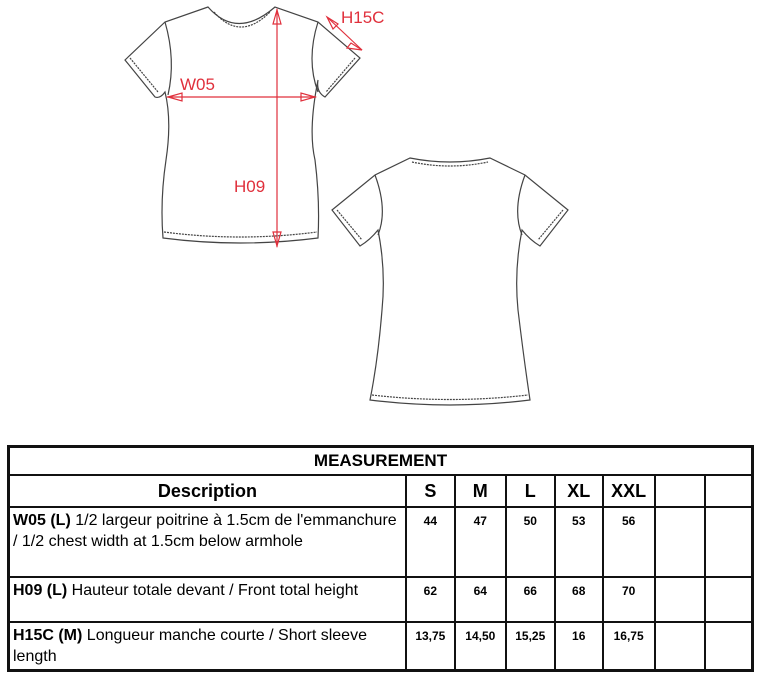  I want to click on header-xl: XL, so click(578, 491).